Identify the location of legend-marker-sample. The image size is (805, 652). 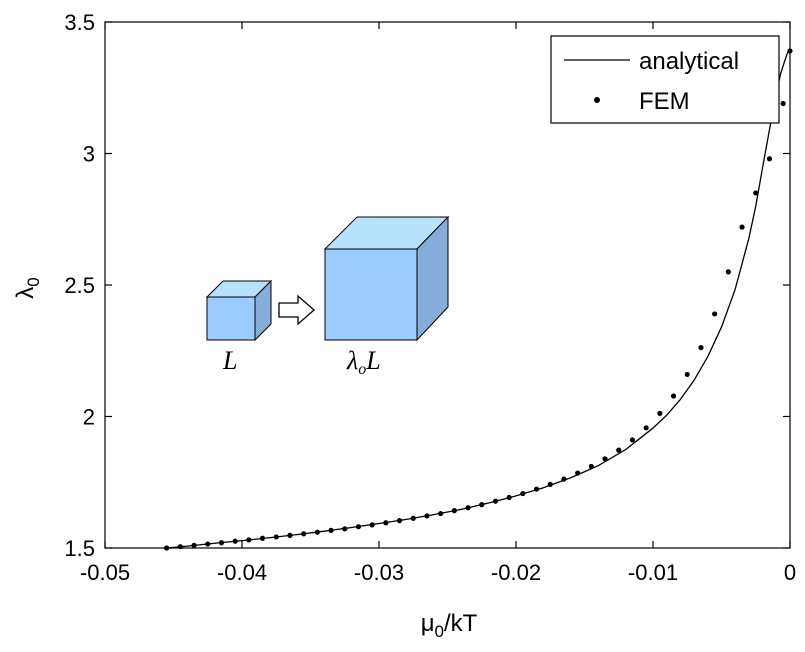
(597, 100).